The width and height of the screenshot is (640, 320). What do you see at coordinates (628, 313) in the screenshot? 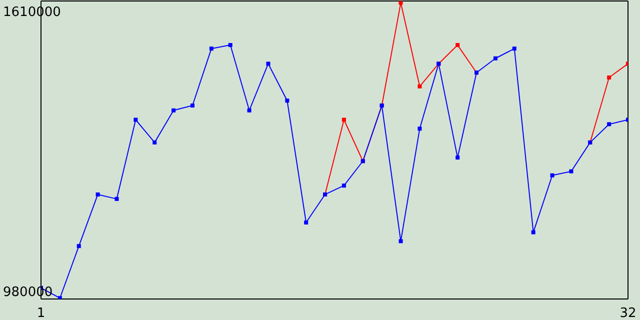
I see `x-tick-label: 32` at bounding box center [628, 313].